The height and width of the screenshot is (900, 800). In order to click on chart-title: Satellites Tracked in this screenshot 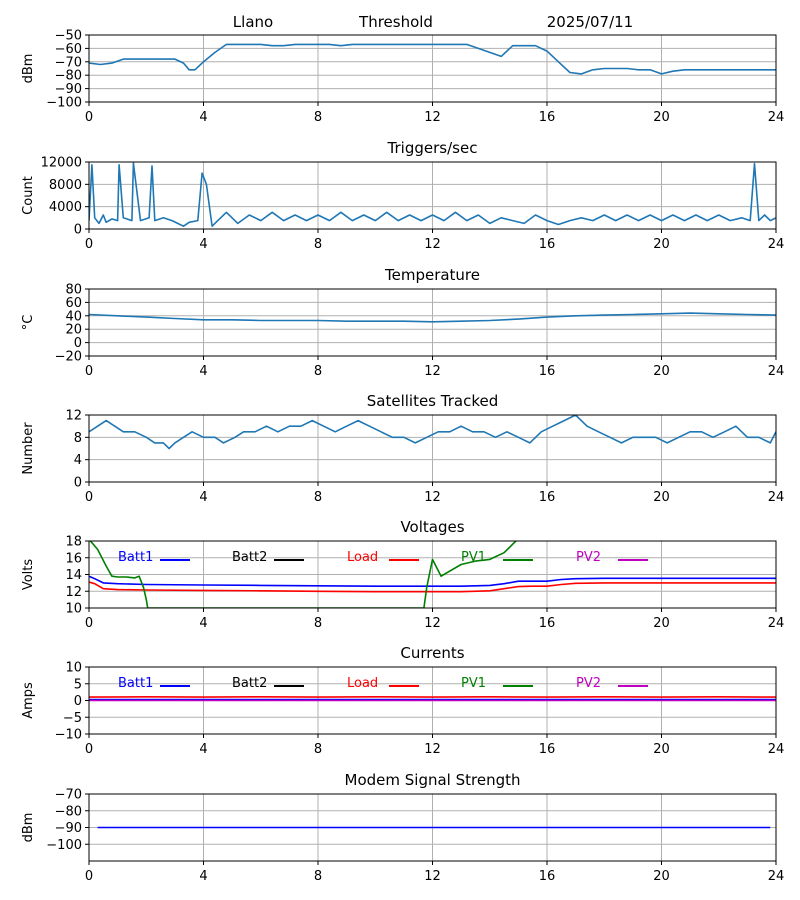, I will do `click(432, 401)`.